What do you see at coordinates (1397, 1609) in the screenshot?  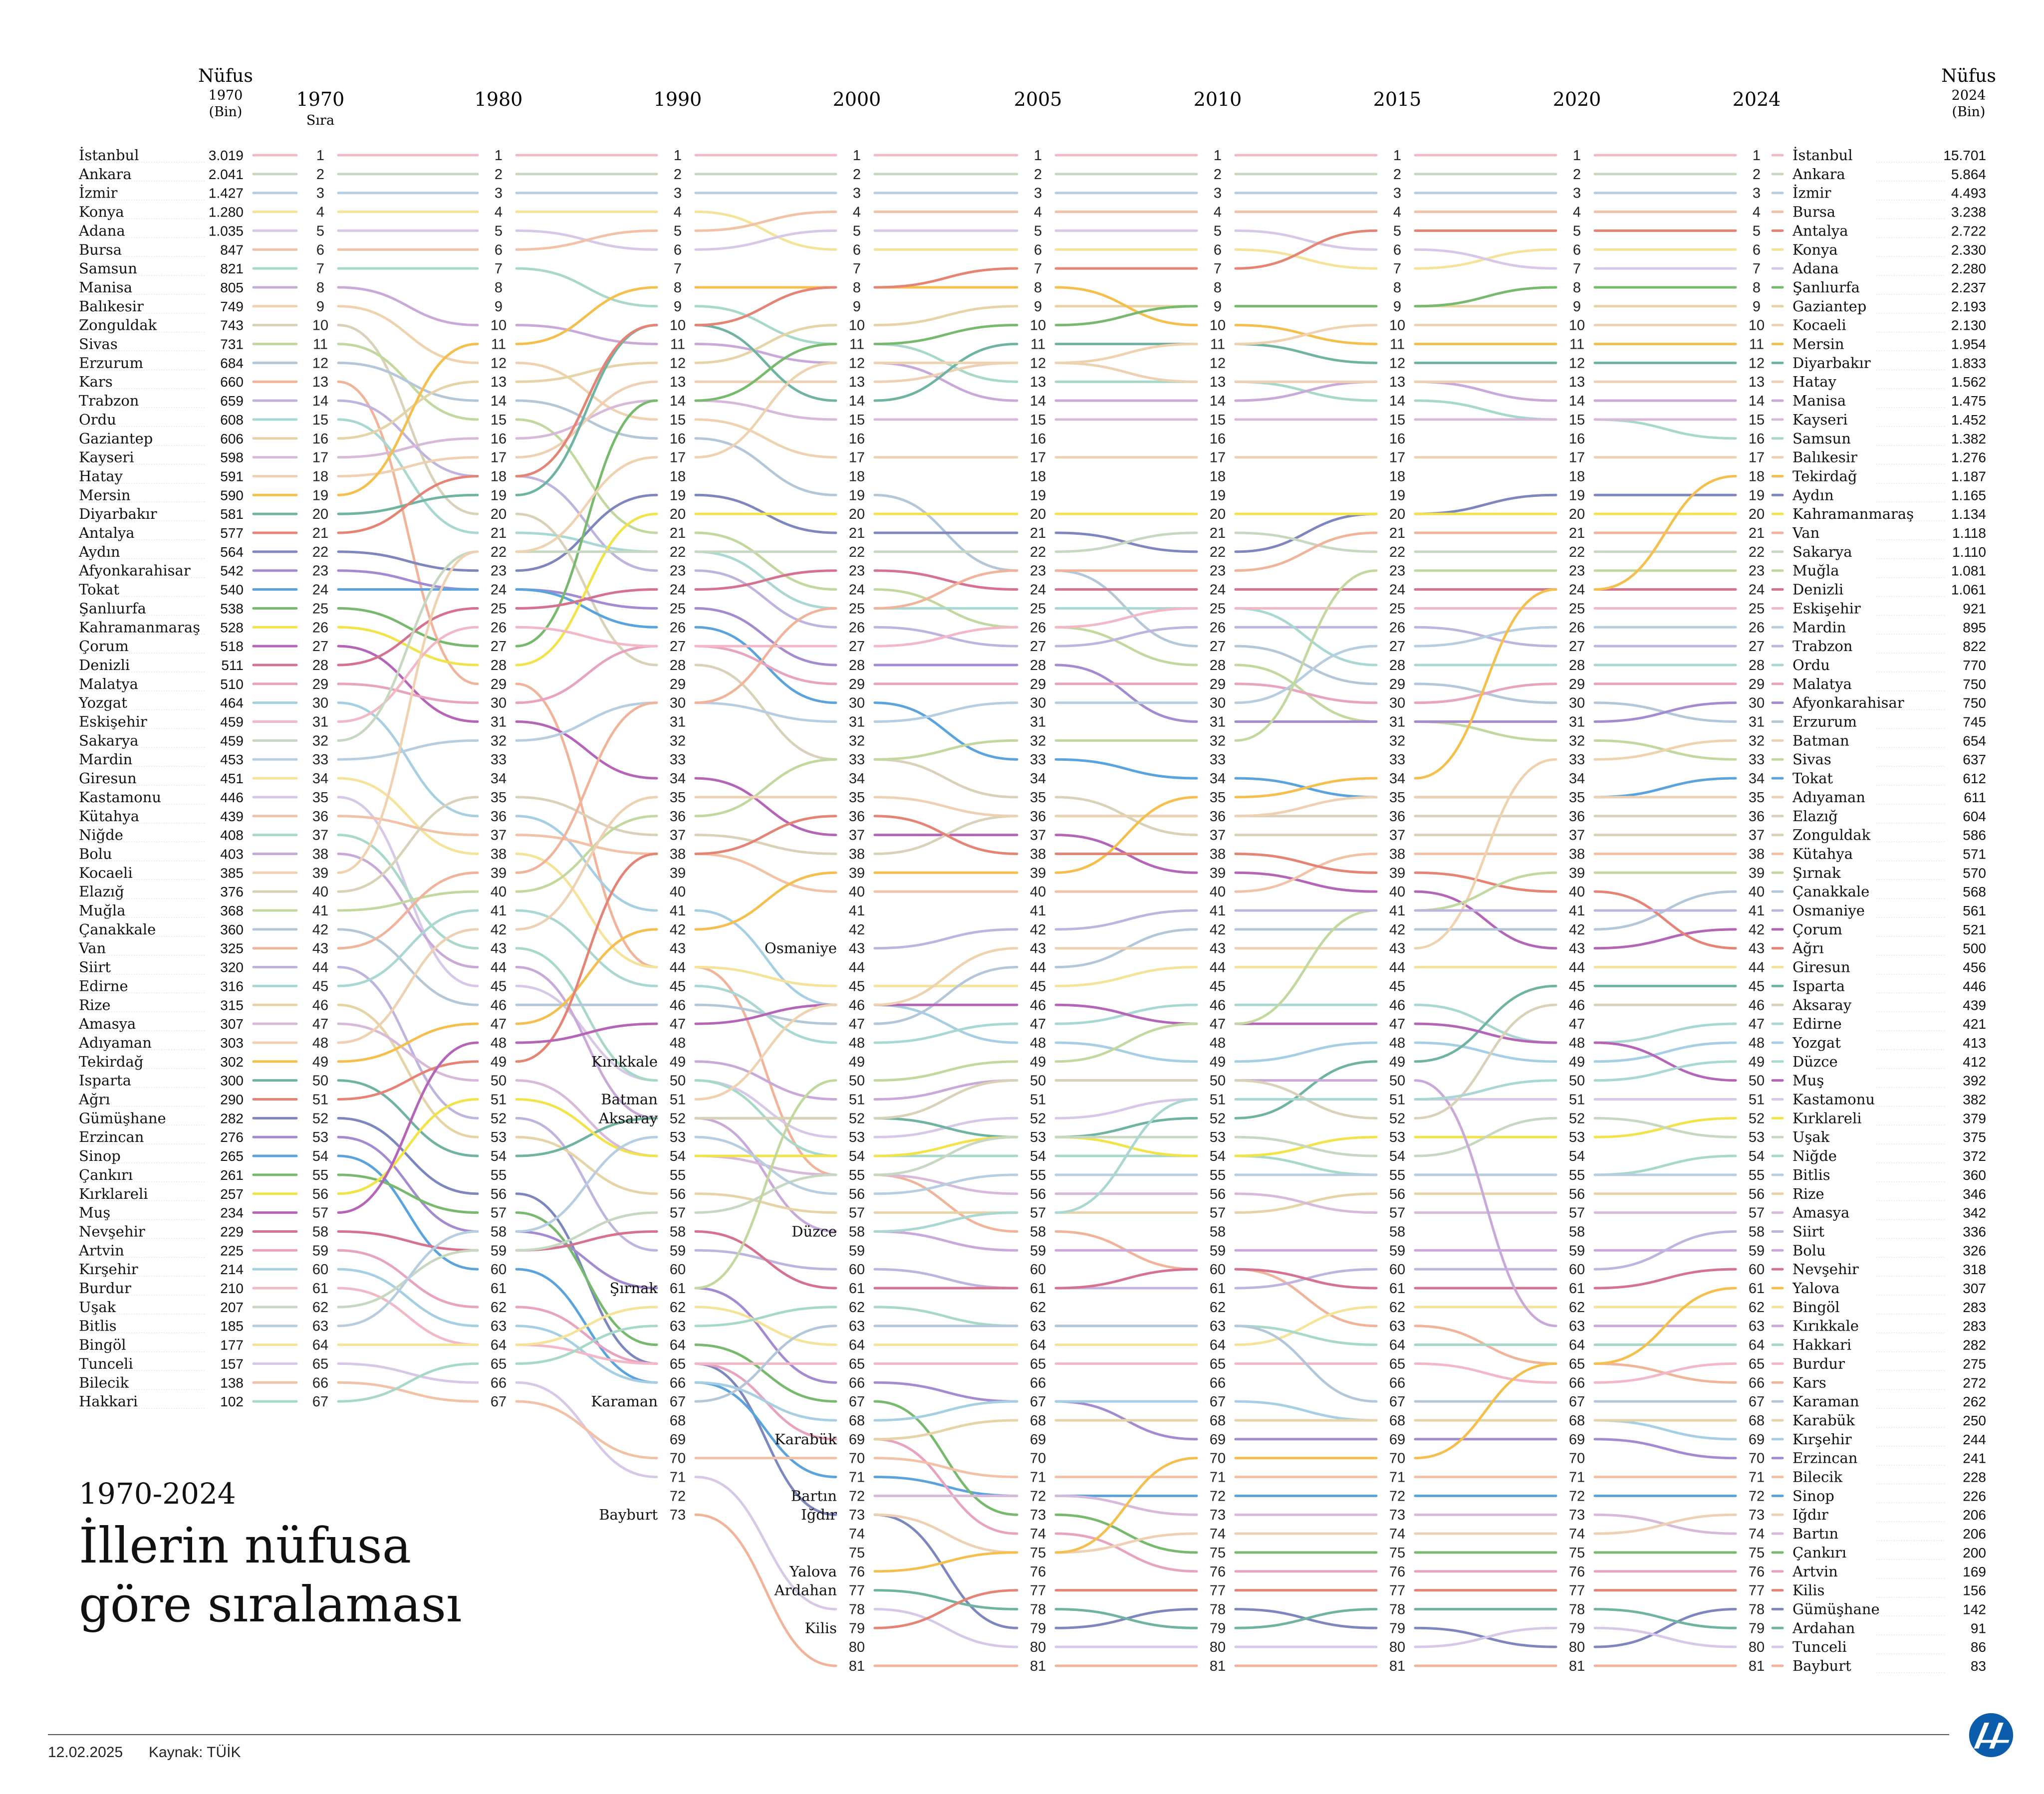 I see `rank-number: 78` at bounding box center [1397, 1609].